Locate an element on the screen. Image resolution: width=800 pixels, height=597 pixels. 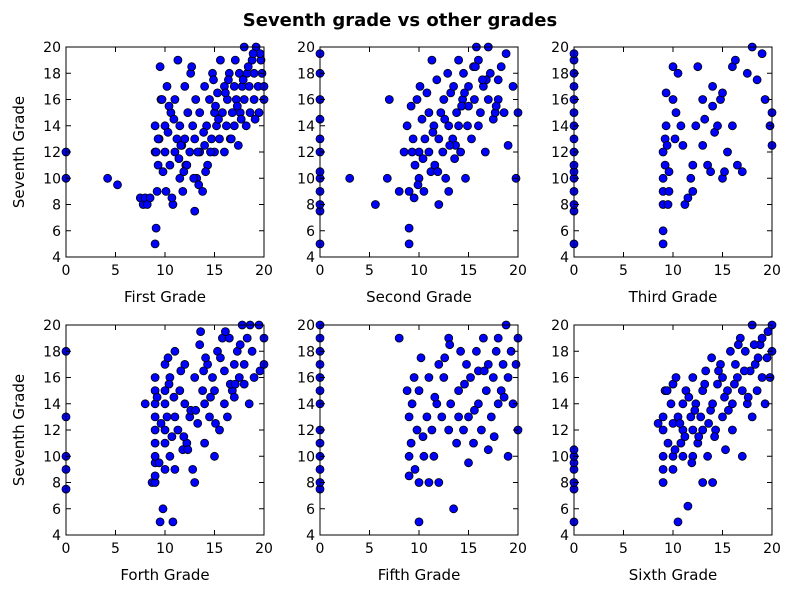
y-tick-label: 6 is located at coordinates (564, 510).